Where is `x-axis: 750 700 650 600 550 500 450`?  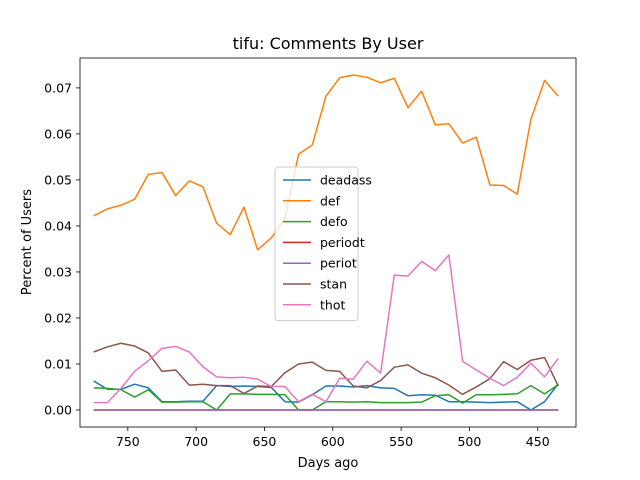
x-axis: 750 700 650 600 550 500 450 is located at coordinates (333, 438).